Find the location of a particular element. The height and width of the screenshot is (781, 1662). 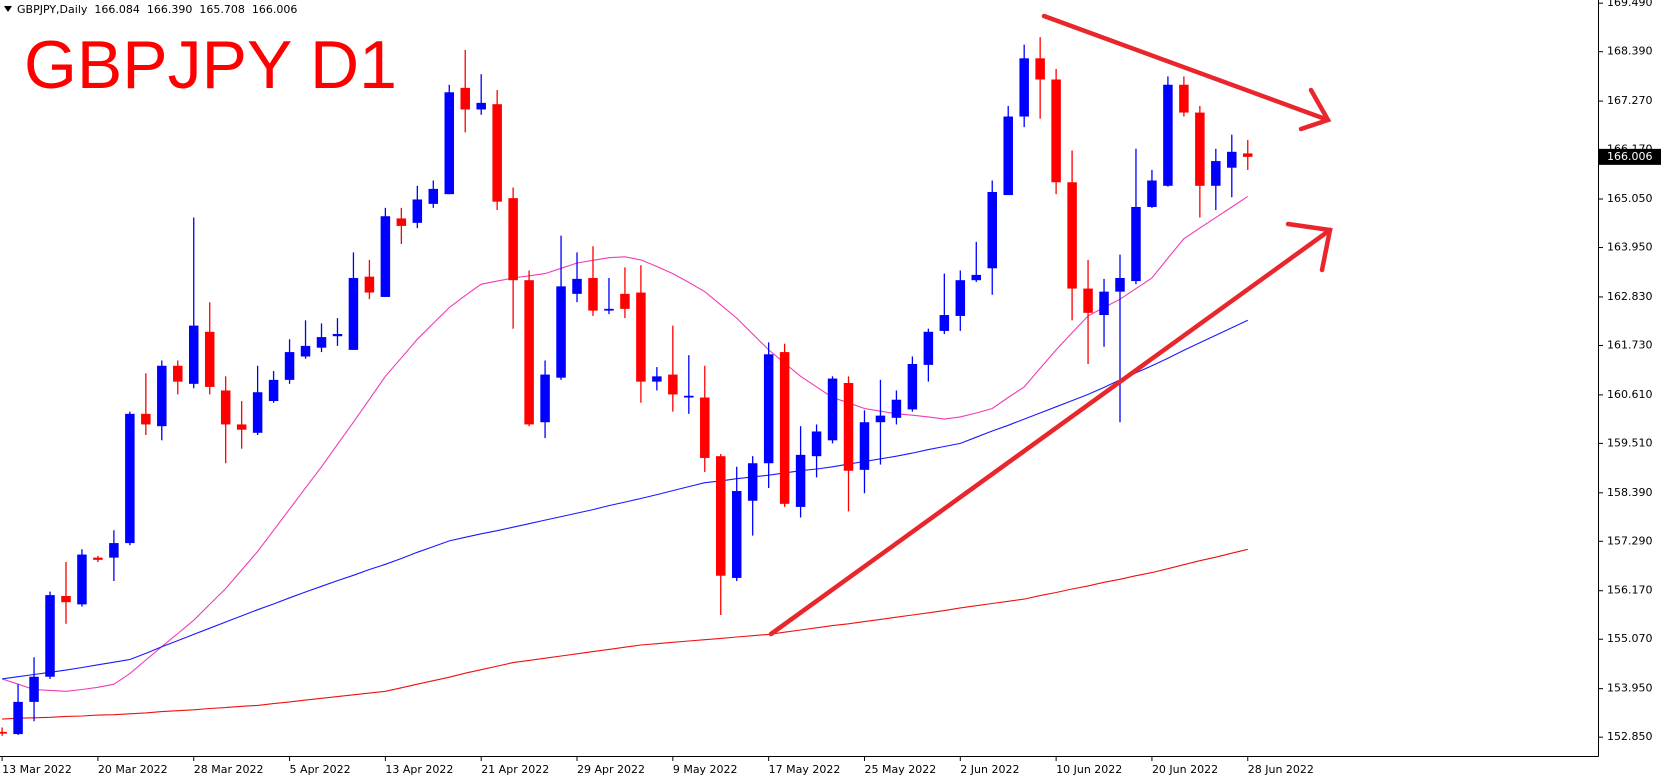

y-tick-label: 152.850 is located at coordinates (1630, 736).